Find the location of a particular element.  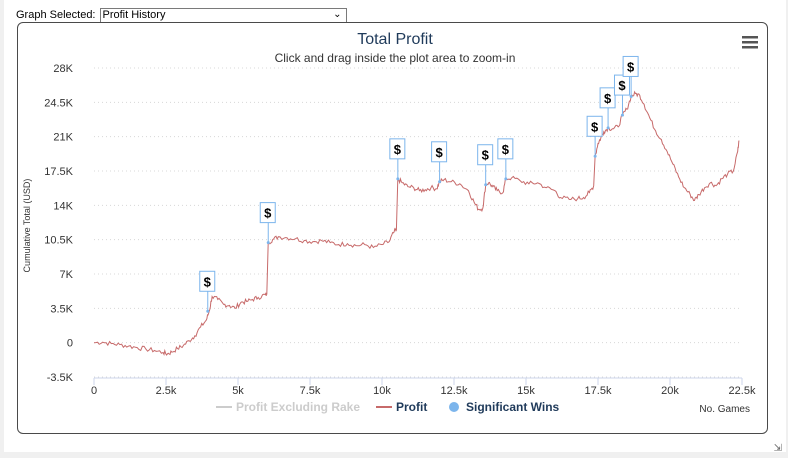

x-tick-label: 22.5k is located at coordinates (742, 391).